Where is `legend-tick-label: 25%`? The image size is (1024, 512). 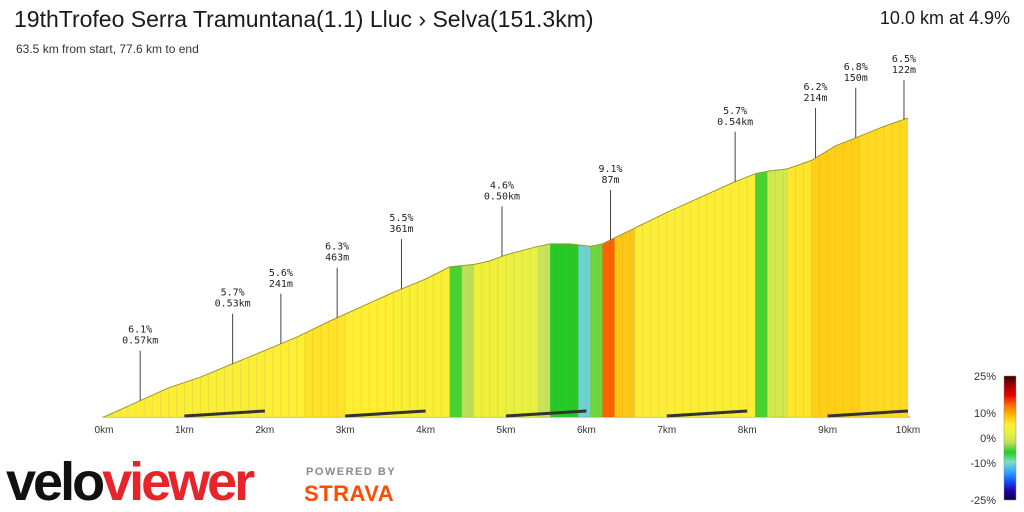 legend-tick-label: 25% is located at coordinates (985, 377).